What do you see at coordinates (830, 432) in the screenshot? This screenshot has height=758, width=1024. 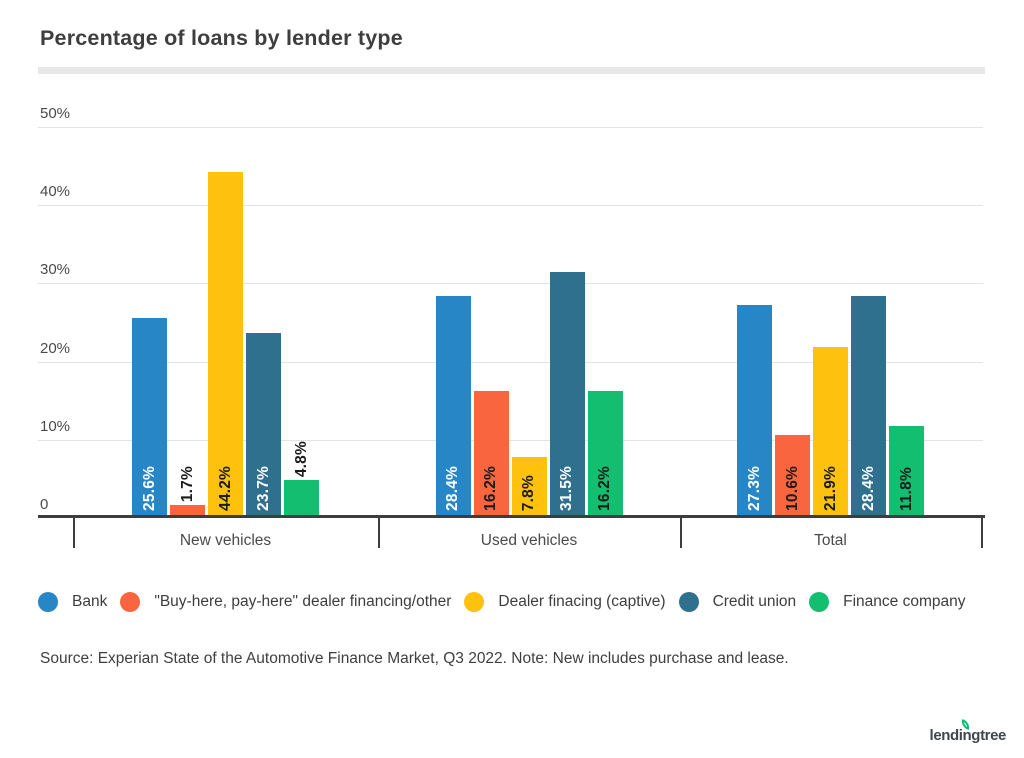 I see `bar: 21.9%` at bounding box center [830, 432].